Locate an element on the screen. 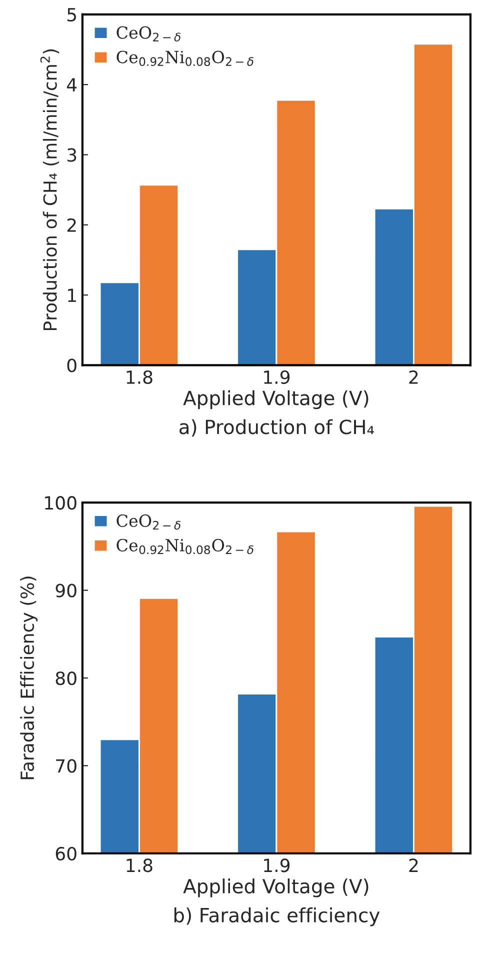 The height and width of the screenshot is (961, 485). y-tick-label: 5 is located at coordinates (71, 15).